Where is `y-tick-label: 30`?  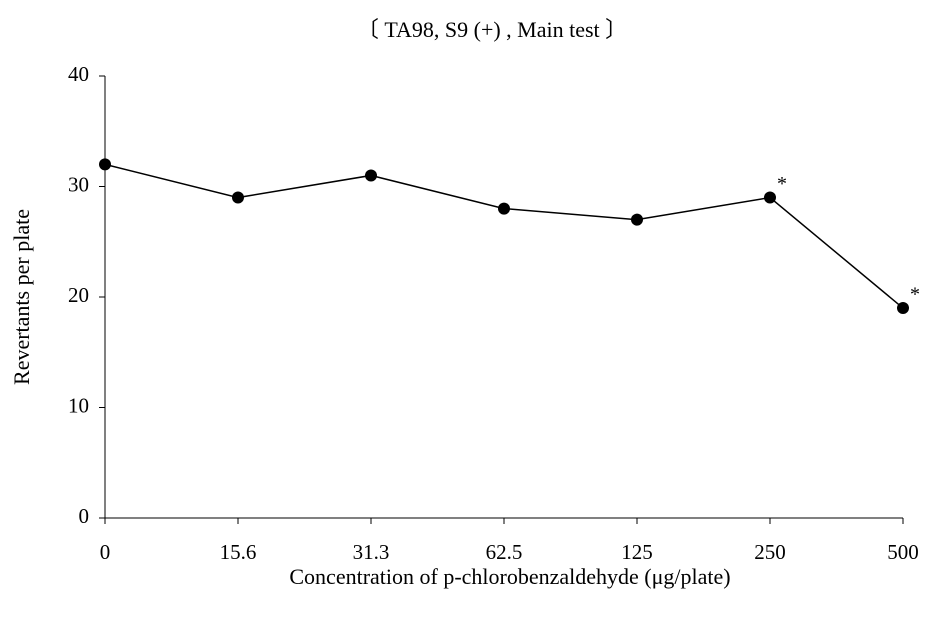
y-tick-label: 30 is located at coordinates (78, 184).